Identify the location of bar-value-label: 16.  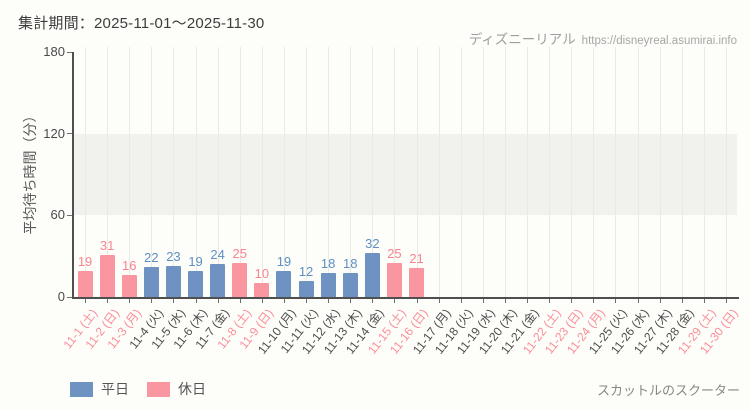
(129, 266).